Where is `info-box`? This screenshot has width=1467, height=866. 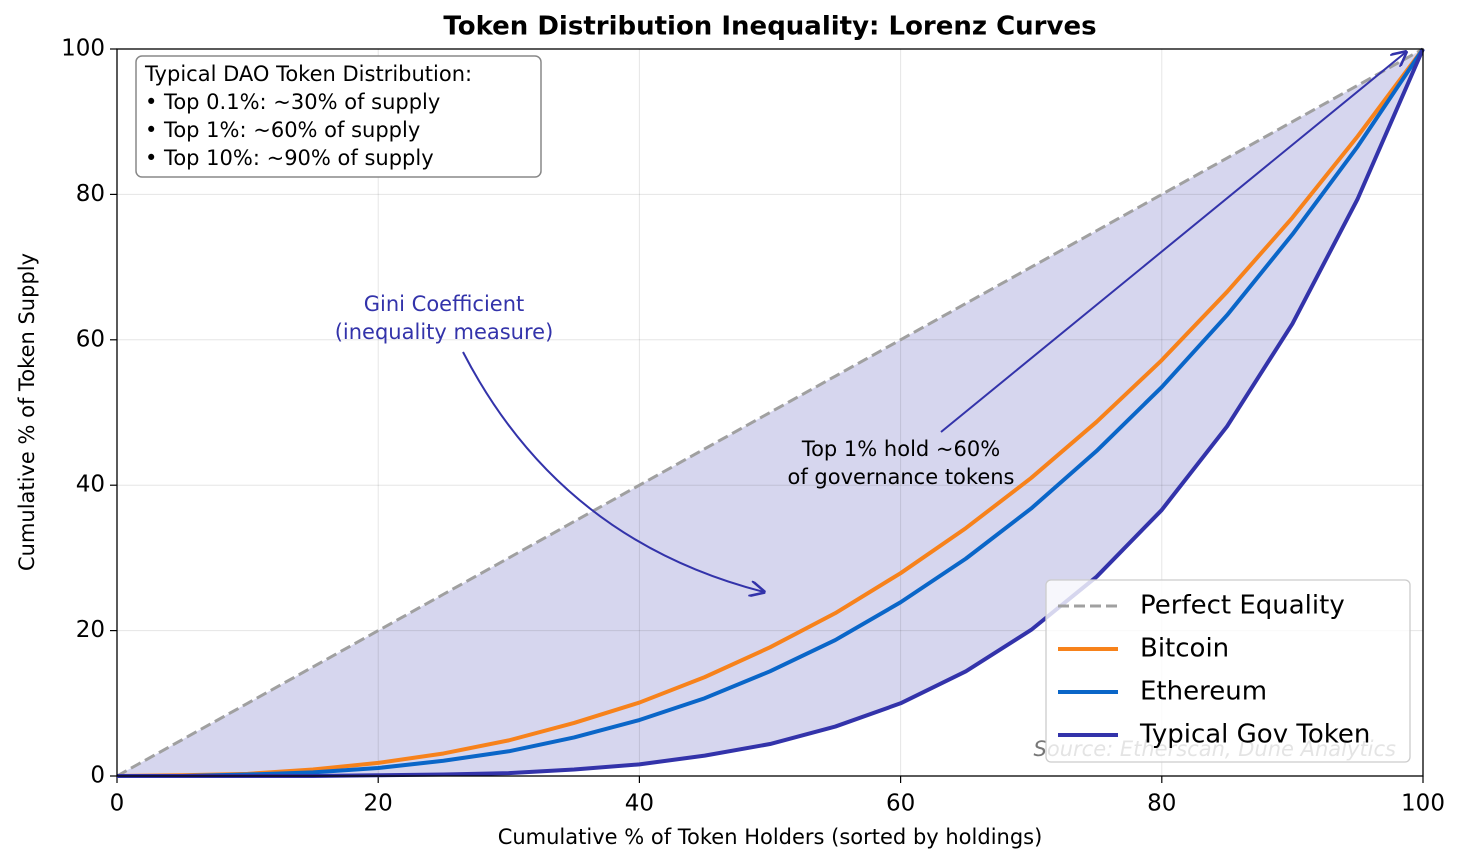
info-box is located at coordinates (338, 116).